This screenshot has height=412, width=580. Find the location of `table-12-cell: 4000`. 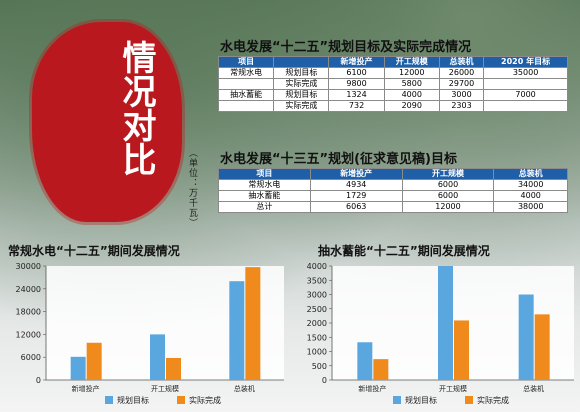

table-12-cell: 4000 is located at coordinates (411, 95).